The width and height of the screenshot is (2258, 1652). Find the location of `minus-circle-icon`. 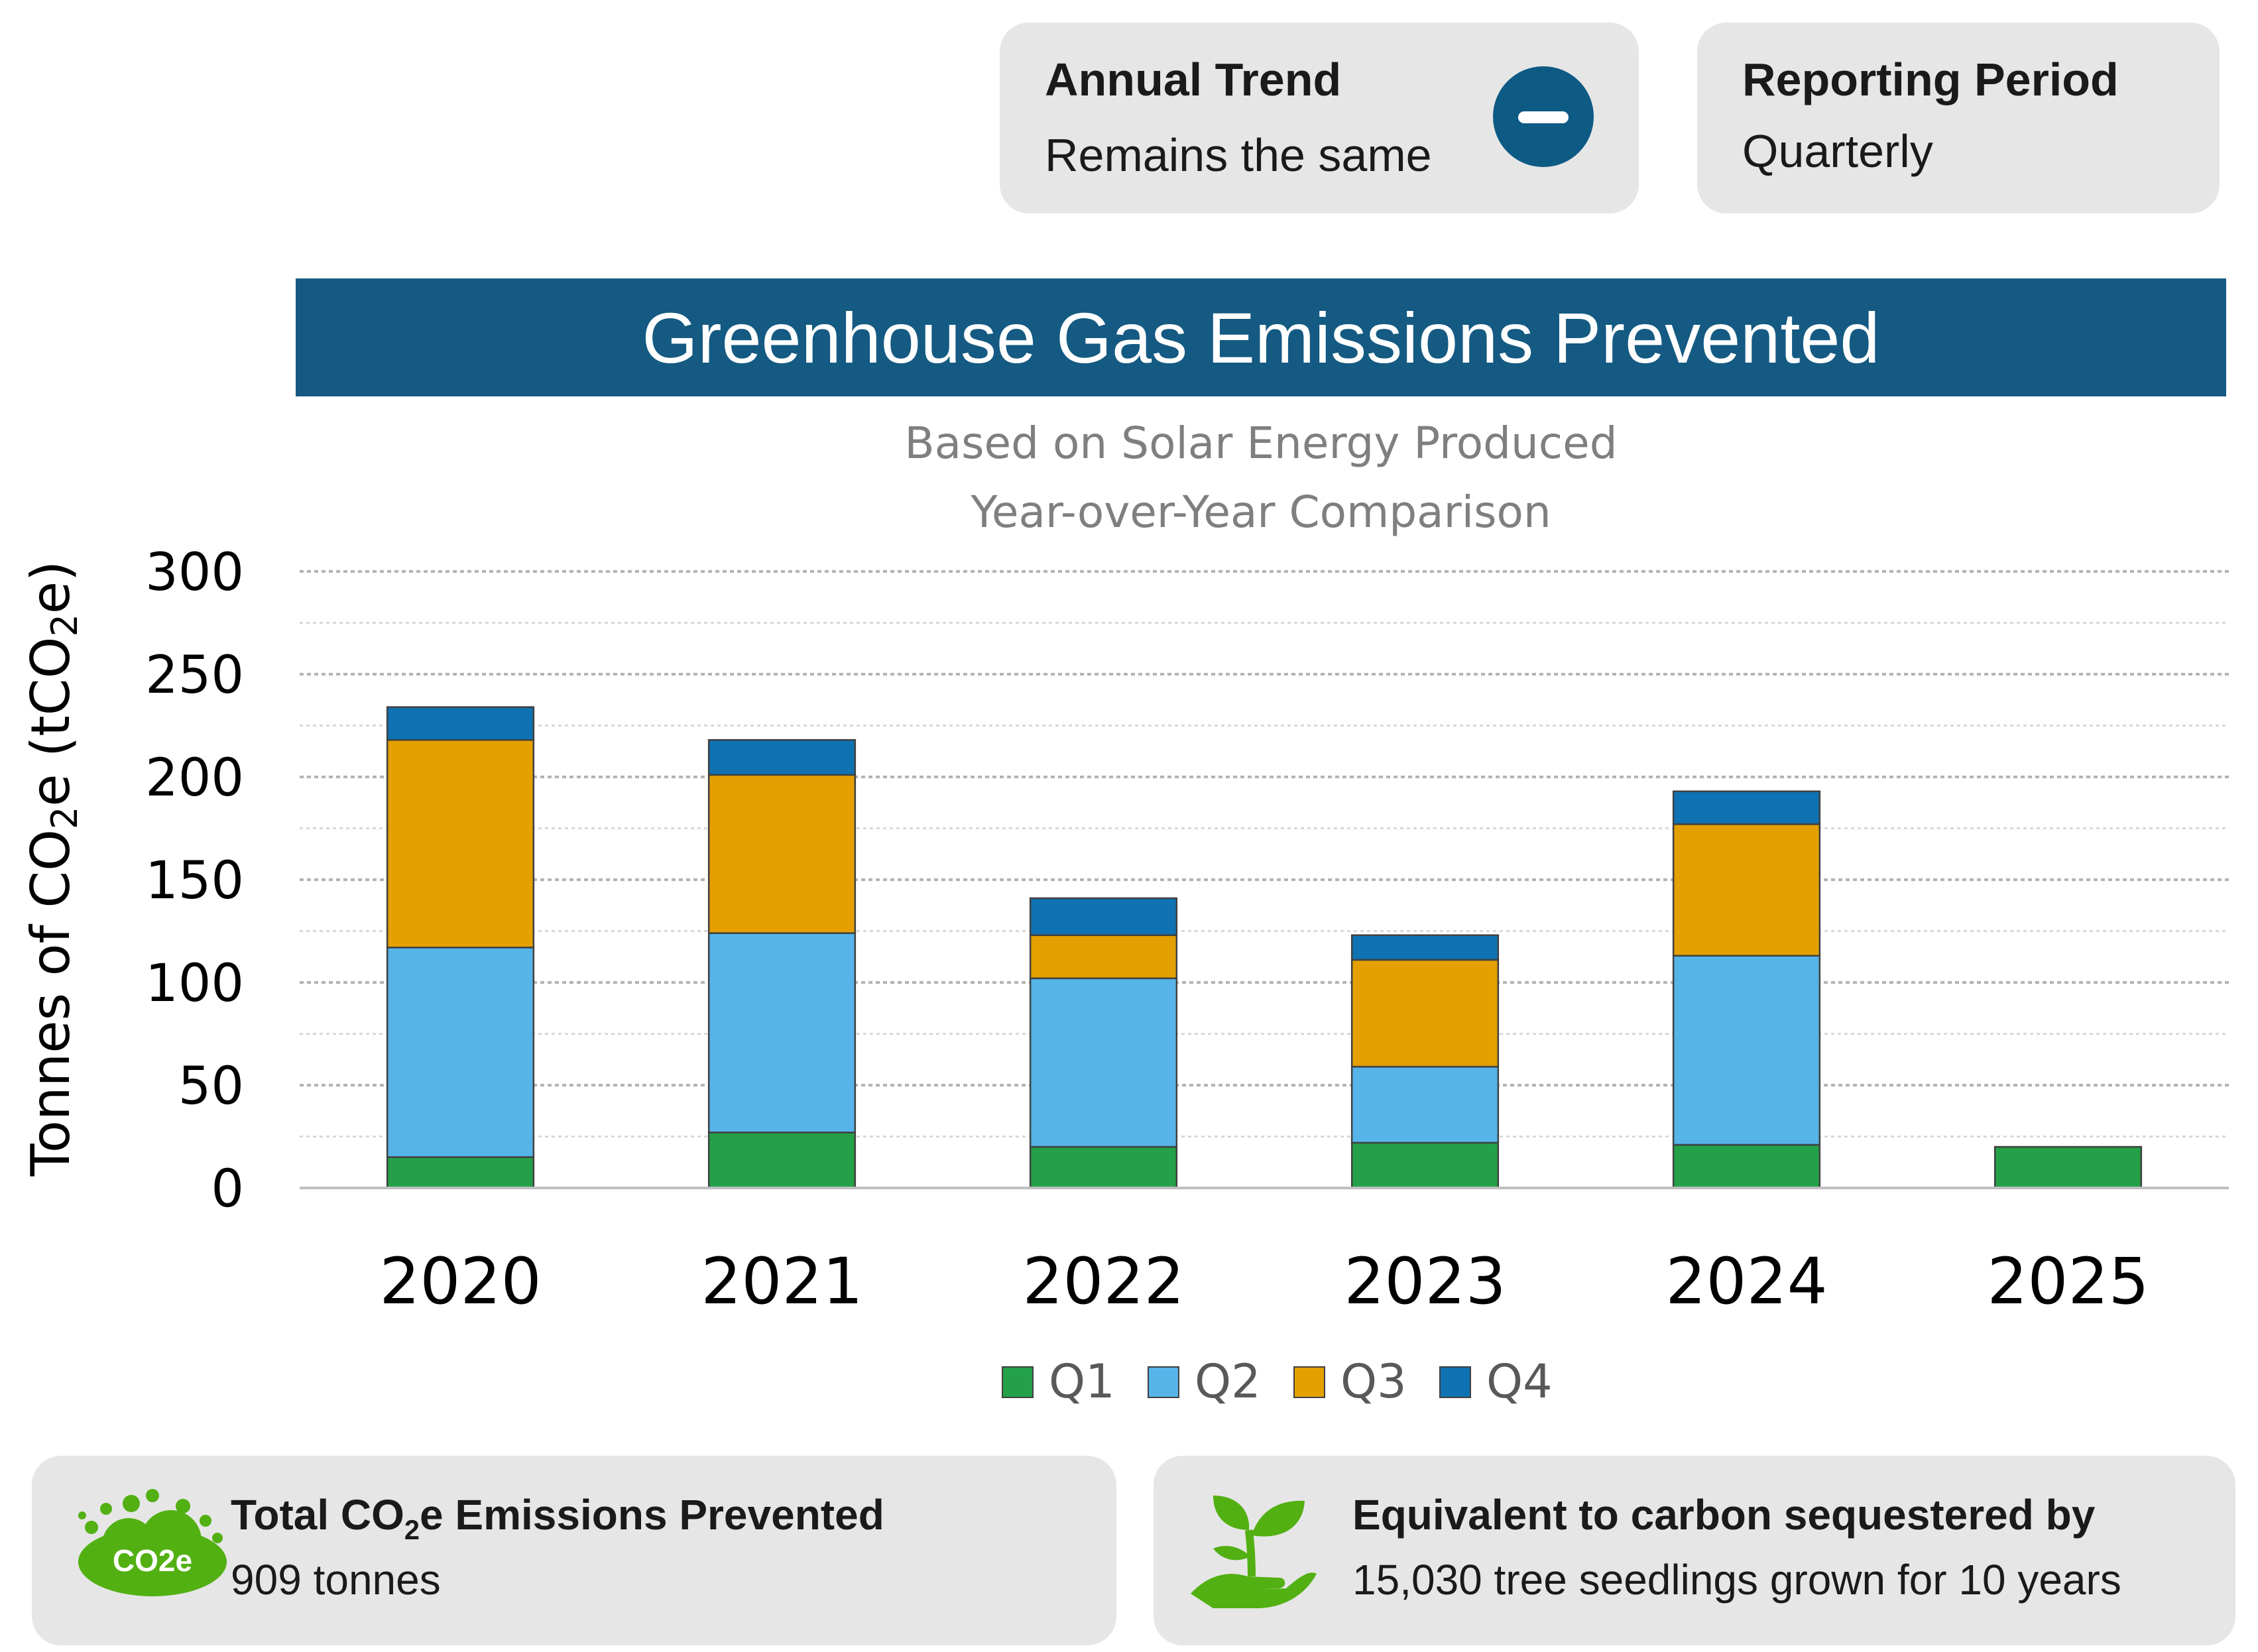

minus-circle-icon is located at coordinates (1543, 116).